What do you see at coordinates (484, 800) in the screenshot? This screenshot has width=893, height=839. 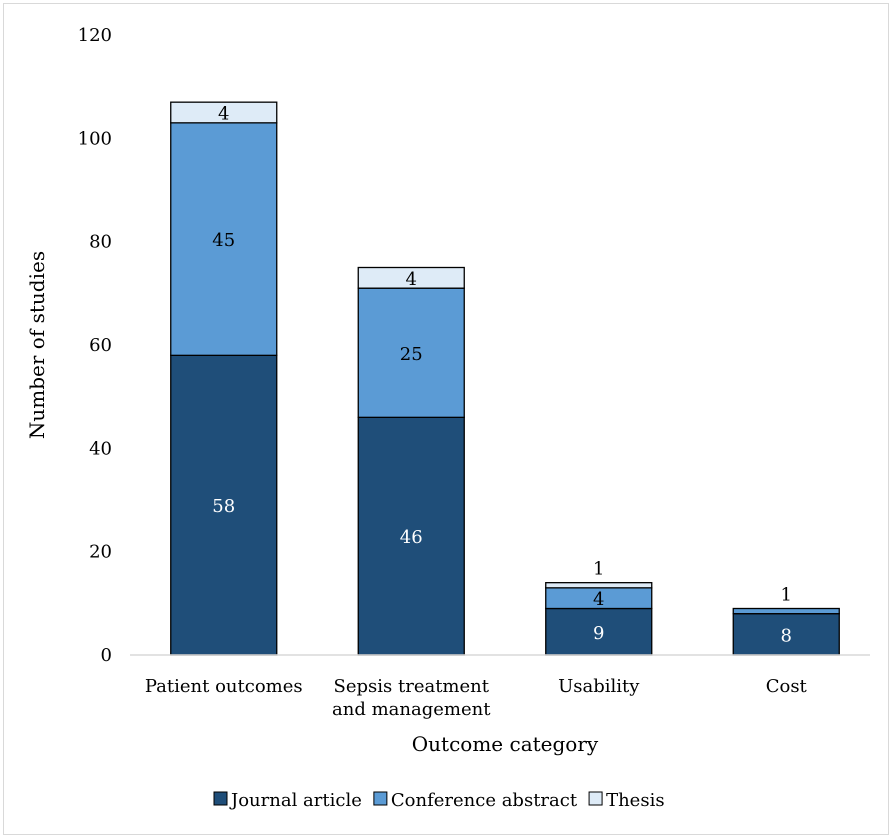 I see `legend-label: Conference abstract` at bounding box center [484, 800].